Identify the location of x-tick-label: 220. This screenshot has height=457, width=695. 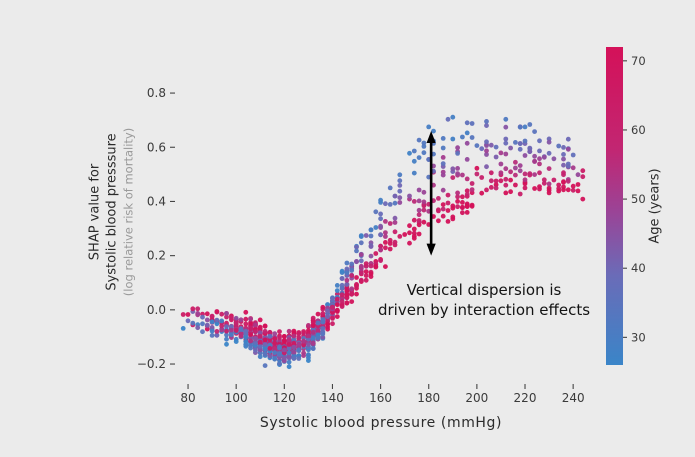
(525, 398).